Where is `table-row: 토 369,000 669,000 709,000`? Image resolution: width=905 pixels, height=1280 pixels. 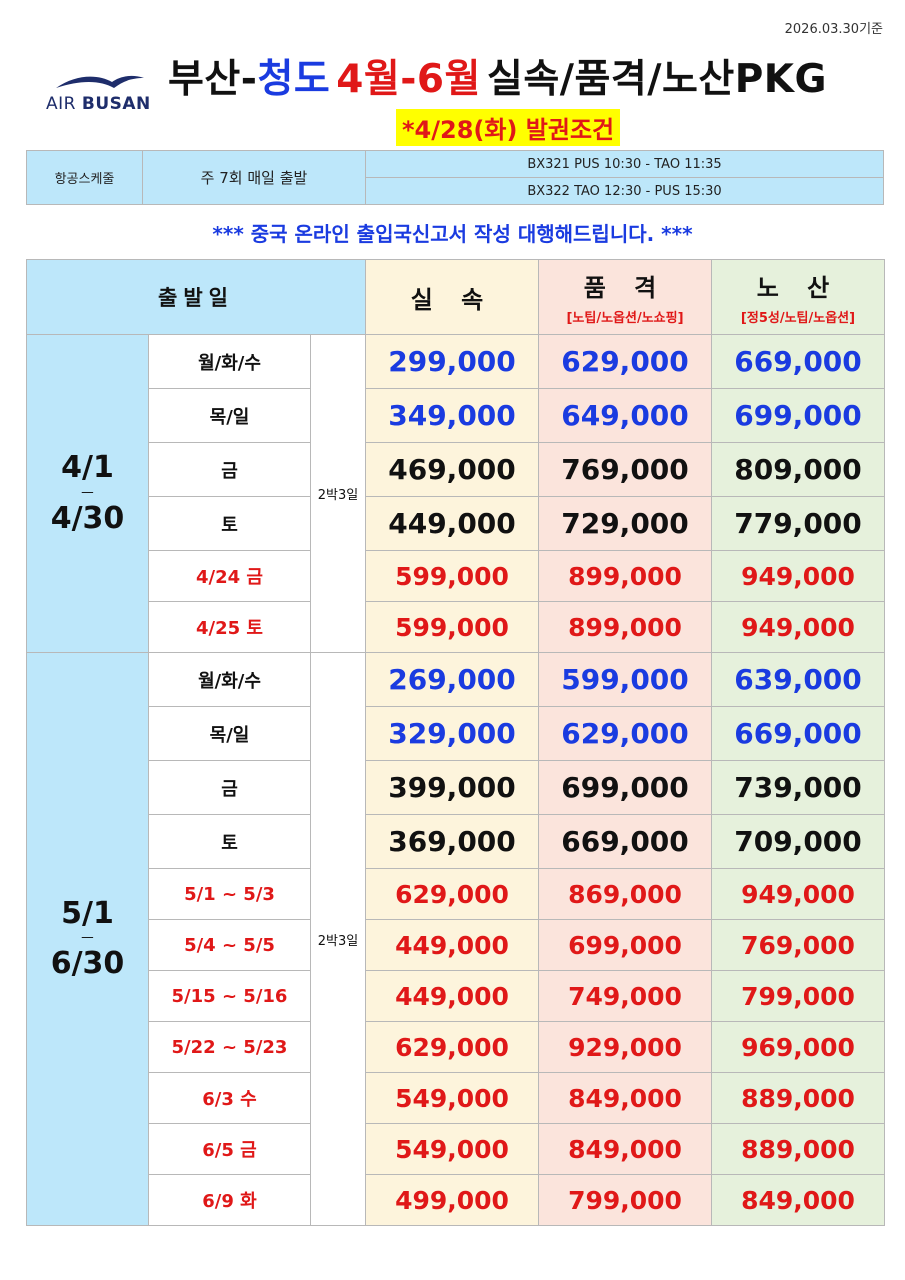
table-row: 토 369,000 669,000 709,000 is located at coordinates (456, 841).